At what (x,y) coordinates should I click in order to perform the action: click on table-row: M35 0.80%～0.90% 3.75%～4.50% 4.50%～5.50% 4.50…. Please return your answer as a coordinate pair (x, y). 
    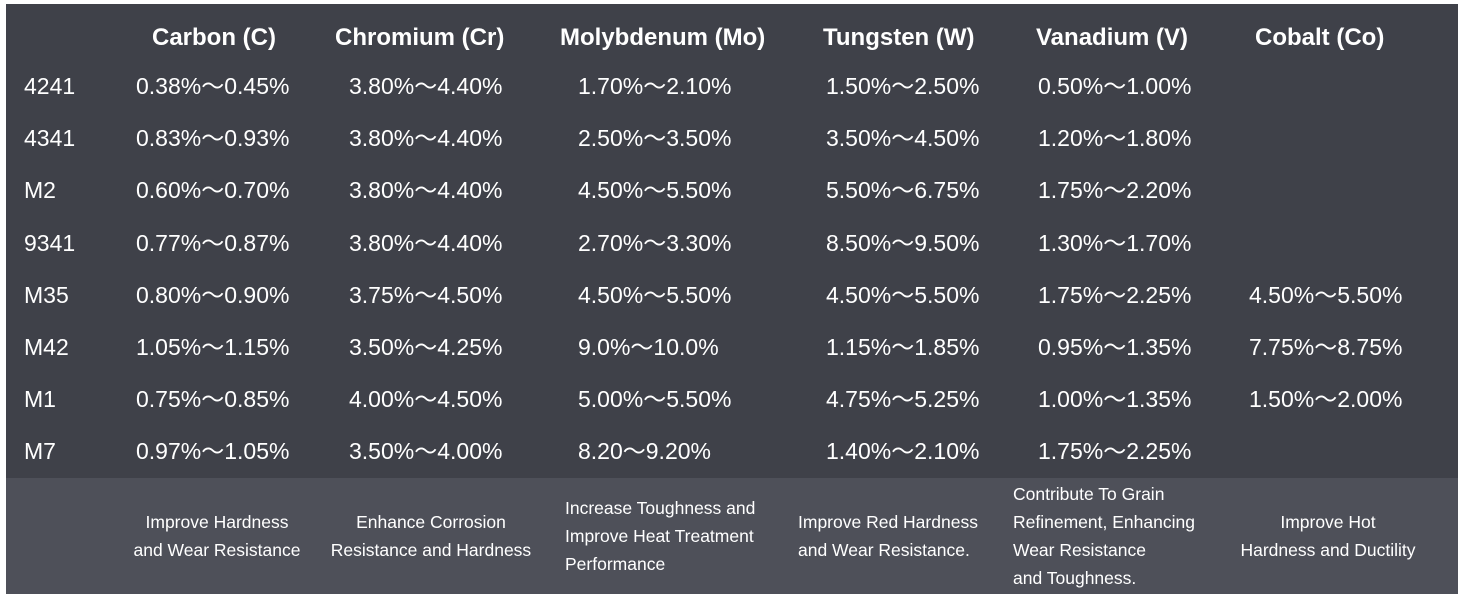
    Looking at the image, I should click on (732, 295).